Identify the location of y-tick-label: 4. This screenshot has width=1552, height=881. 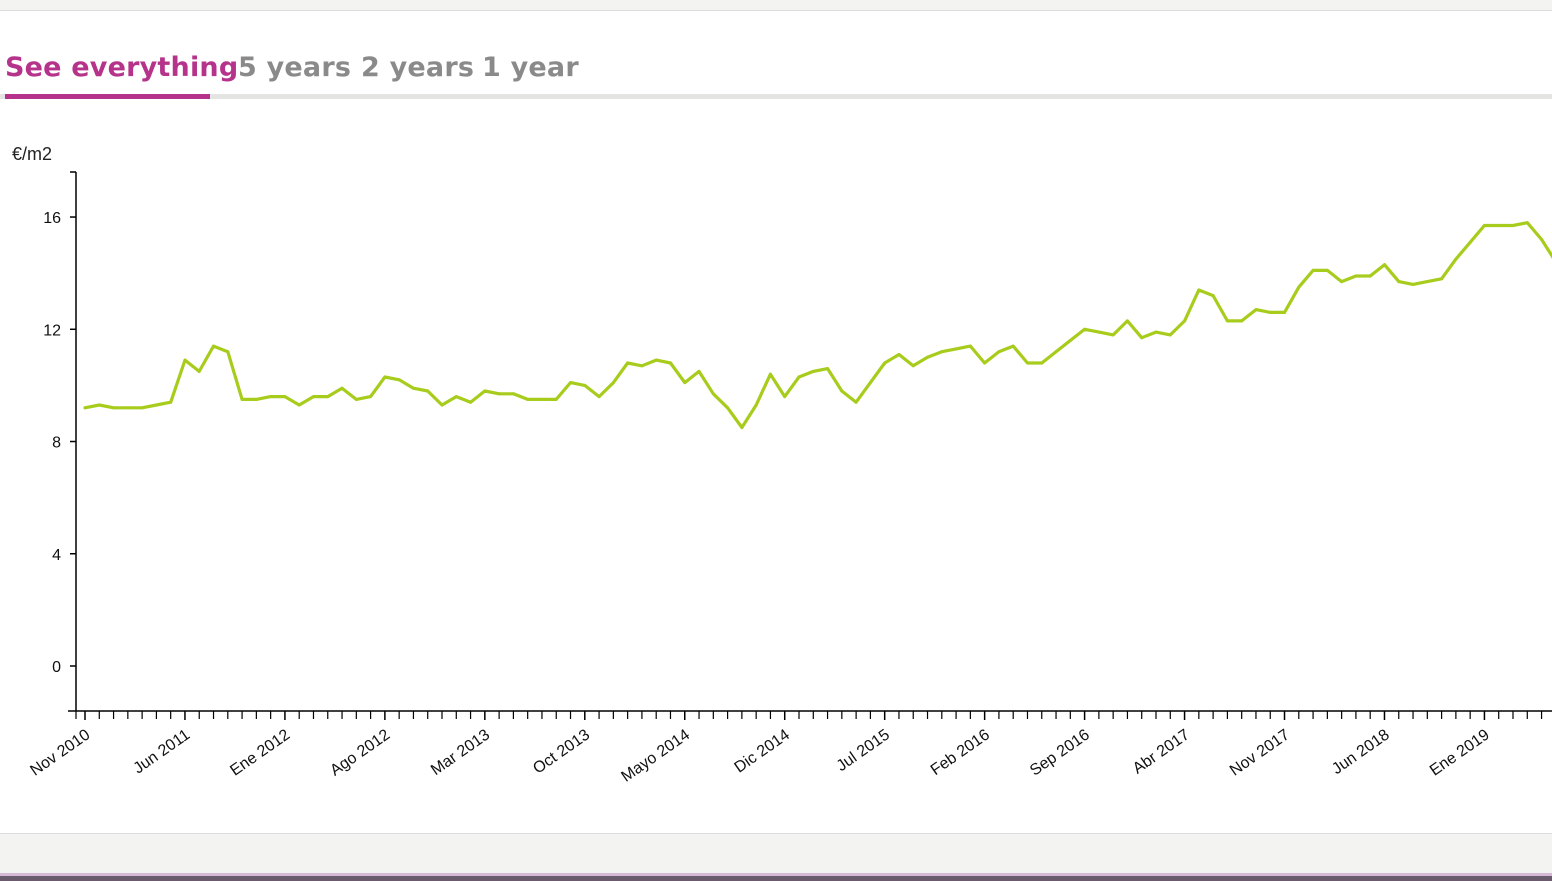
(56, 555).